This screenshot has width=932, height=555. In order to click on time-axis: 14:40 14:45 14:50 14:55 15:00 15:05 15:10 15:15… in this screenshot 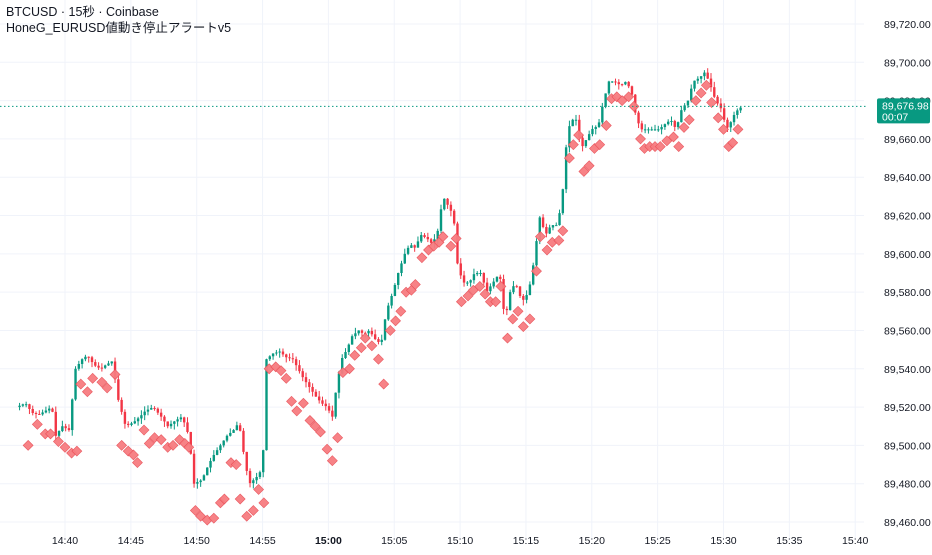, I will do `click(460, 541)`.